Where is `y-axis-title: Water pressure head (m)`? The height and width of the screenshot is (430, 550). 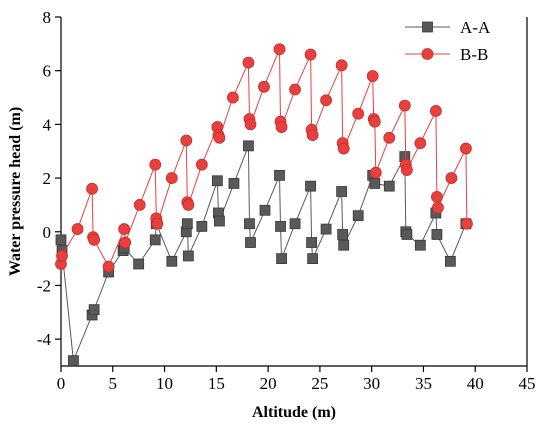
y-axis-title: Water pressure head (m) is located at coordinates (15, 191).